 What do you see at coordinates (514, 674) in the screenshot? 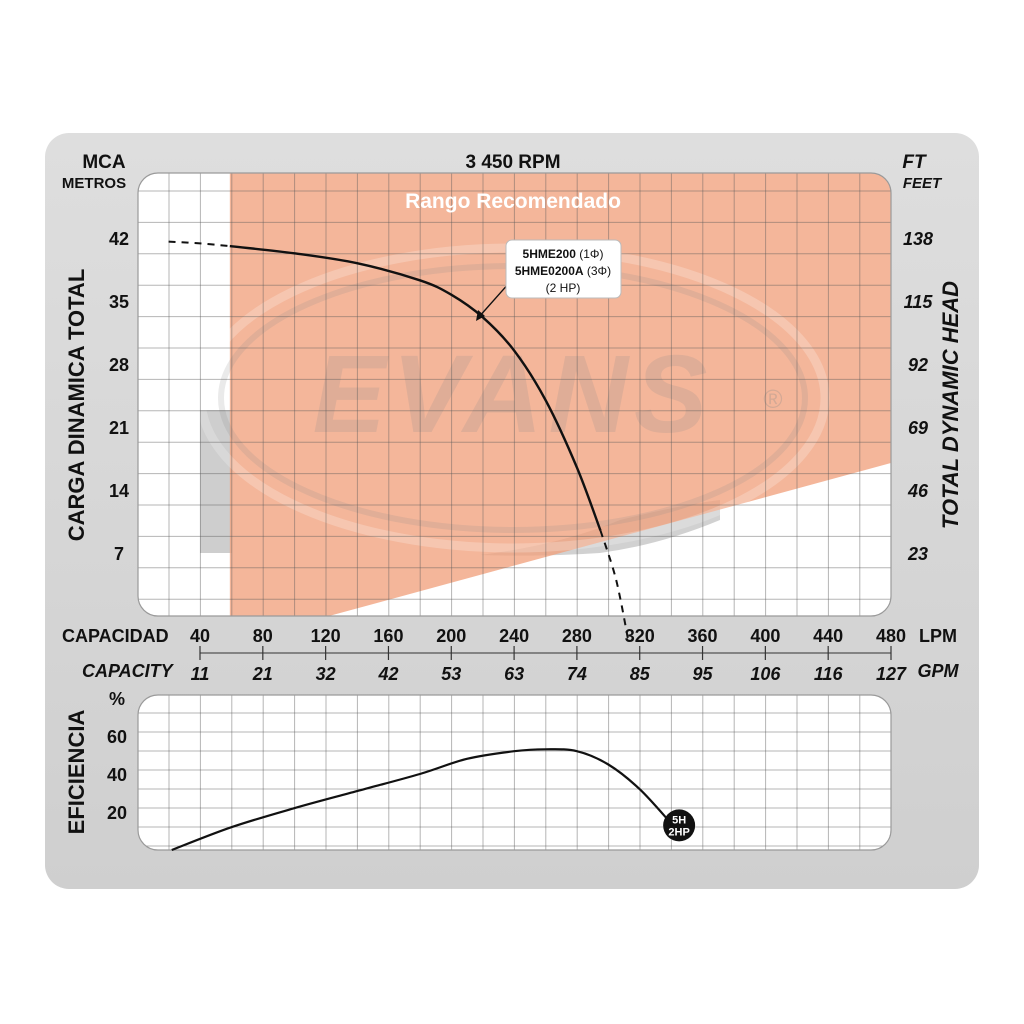
I see `x-tick-label-gpm: 63` at bounding box center [514, 674].